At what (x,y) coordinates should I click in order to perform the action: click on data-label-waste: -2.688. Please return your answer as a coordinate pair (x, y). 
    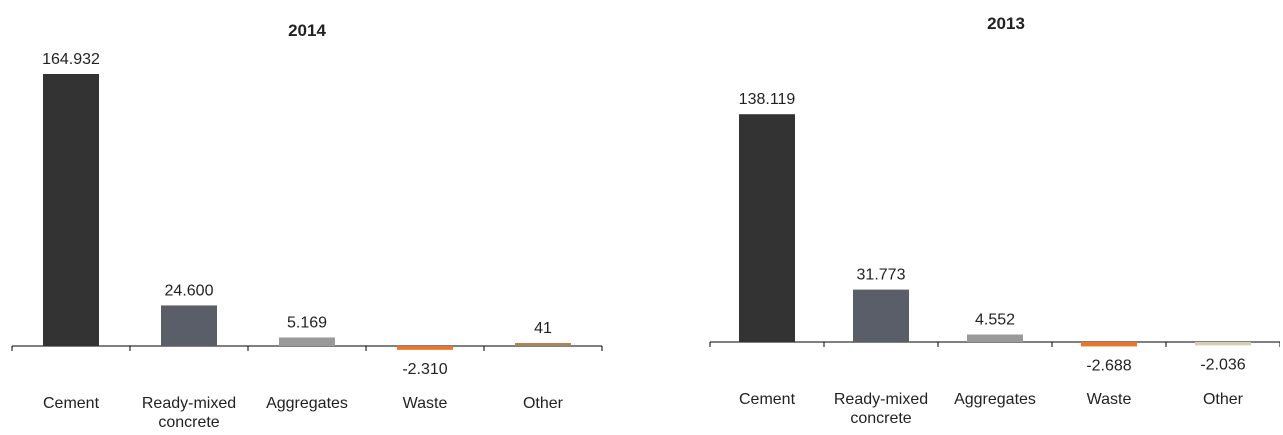
    Looking at the image, I should click on (1108, 365).